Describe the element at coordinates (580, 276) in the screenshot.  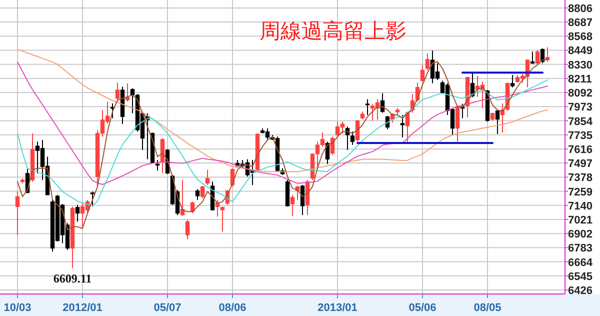
I see `y-tick-label: 6545` at that location.